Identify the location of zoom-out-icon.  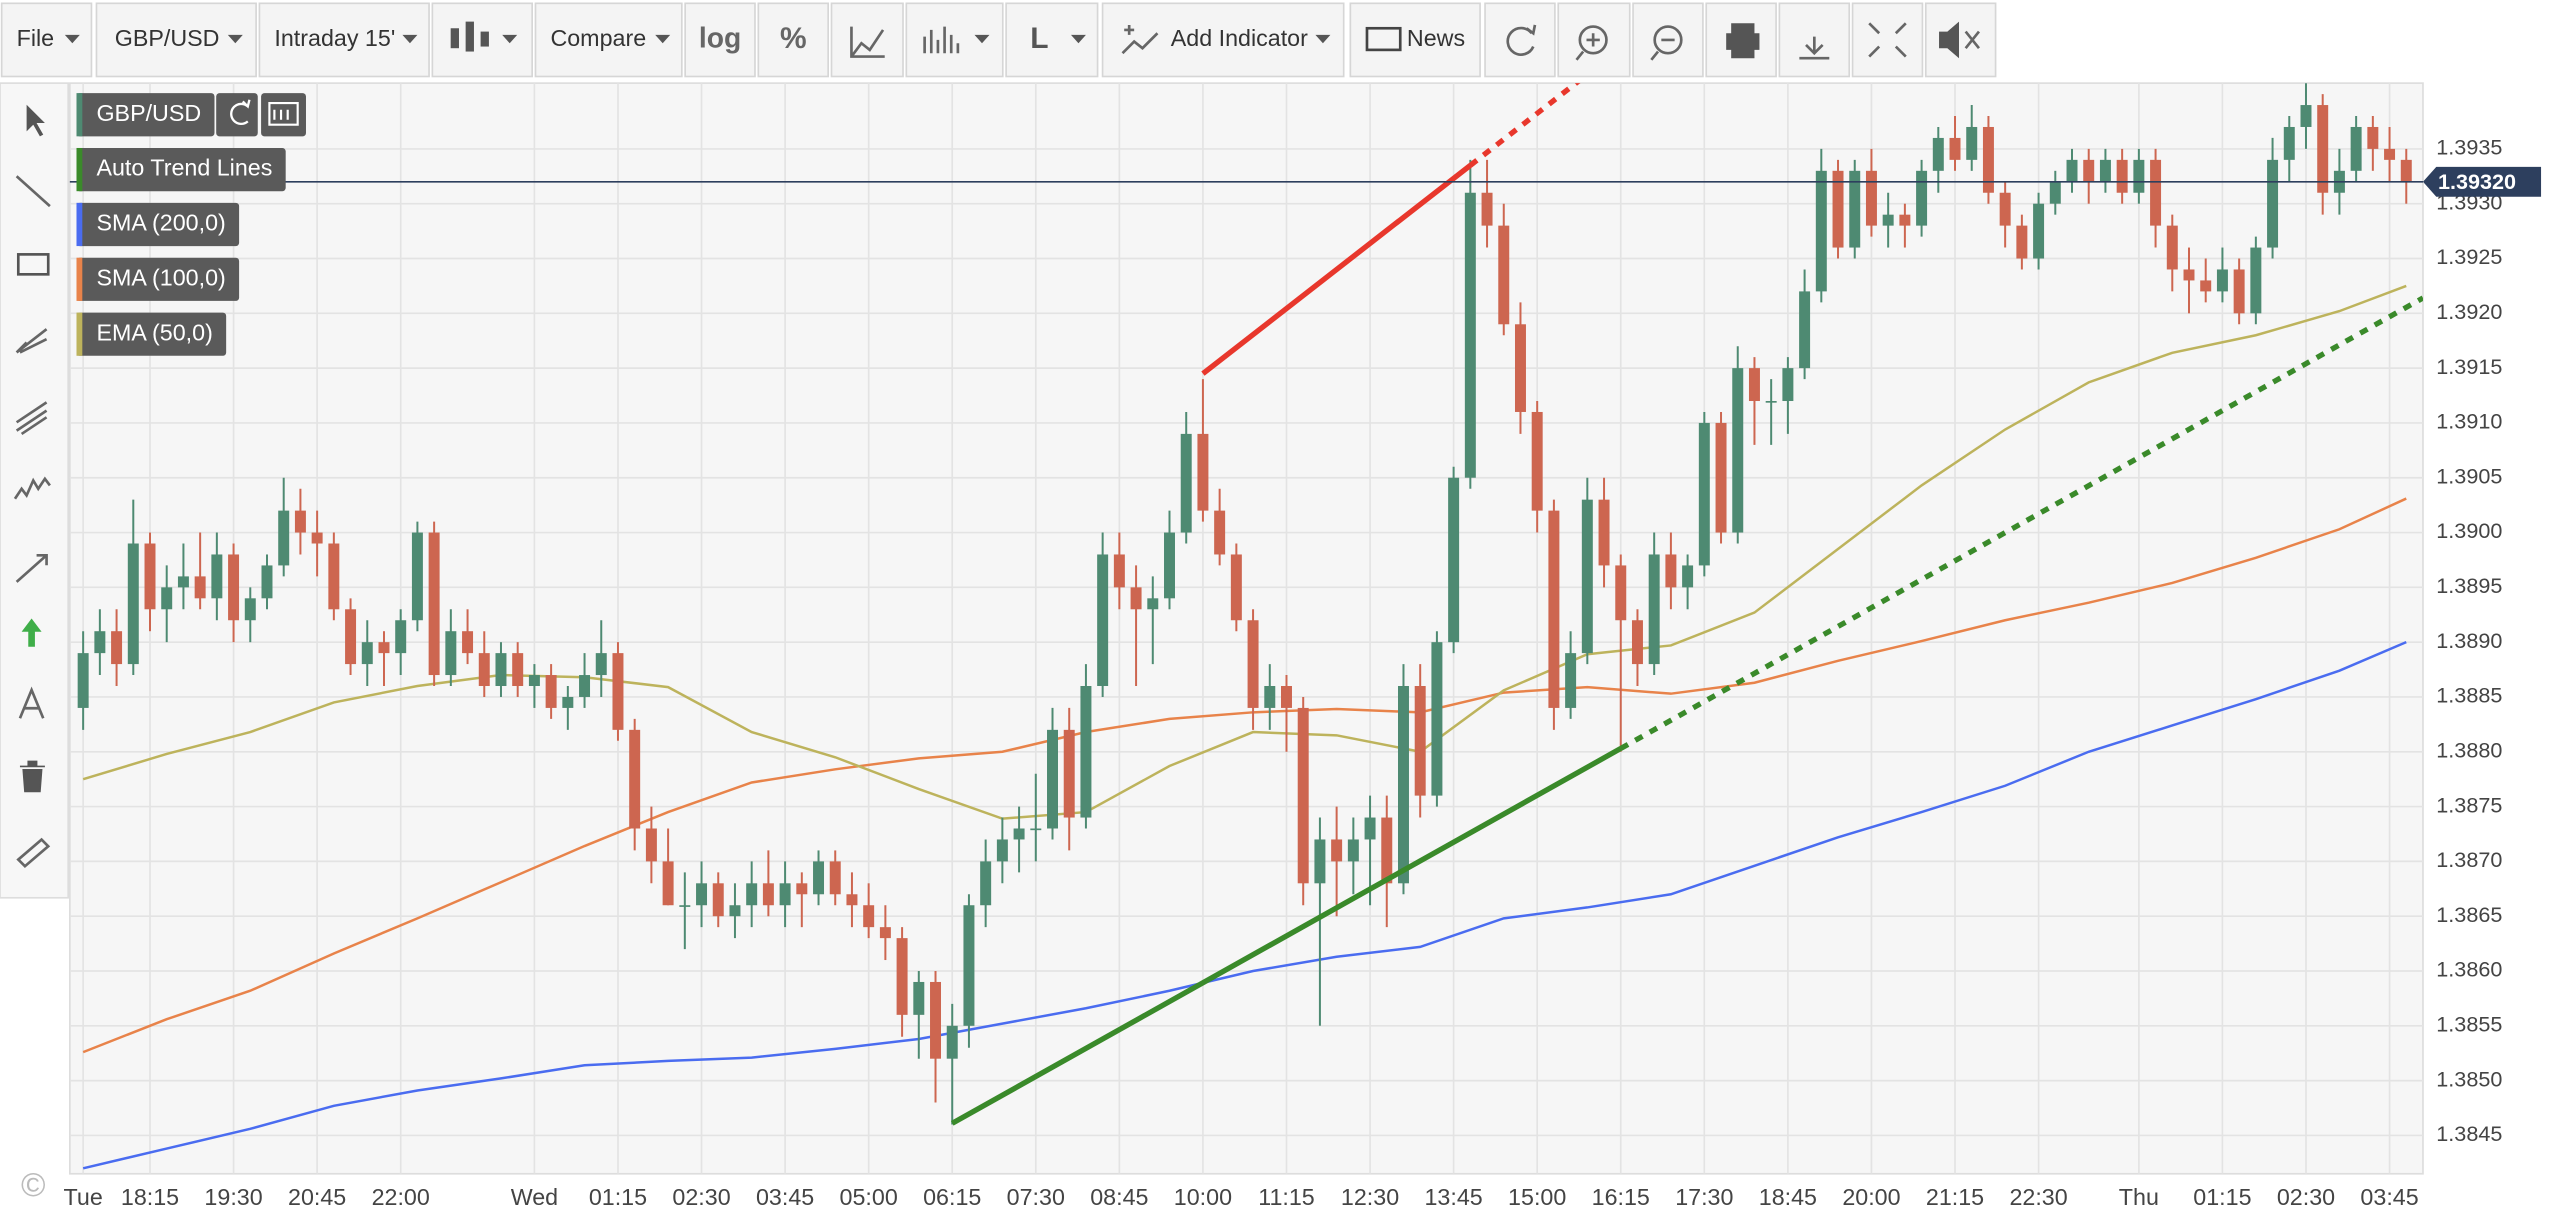
(1666, 43).